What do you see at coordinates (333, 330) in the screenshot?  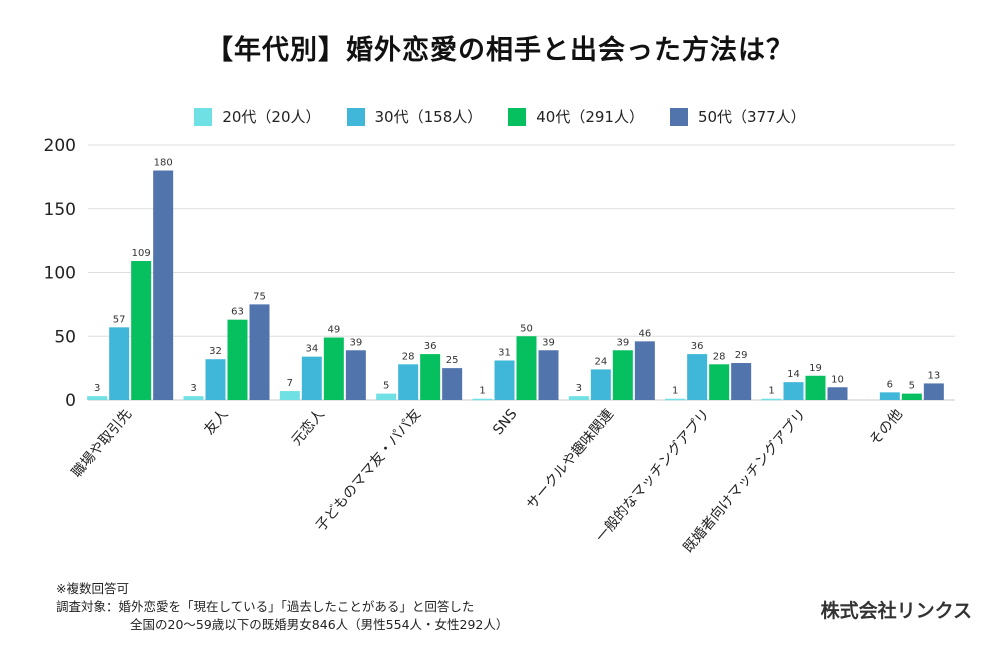 I see `data-label: 49` at bounding box center [333, 330].